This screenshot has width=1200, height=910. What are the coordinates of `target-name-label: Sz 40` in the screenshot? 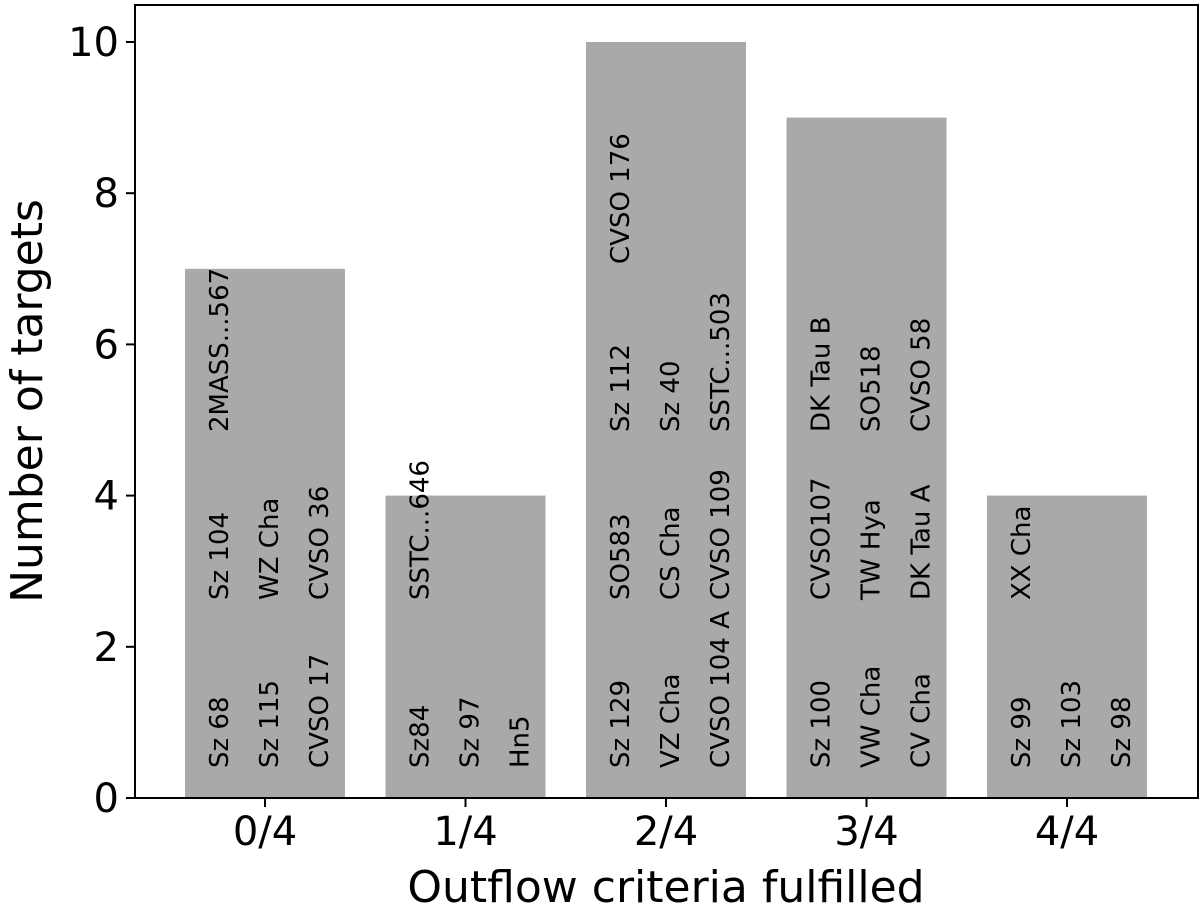 It's located at (671, 397).